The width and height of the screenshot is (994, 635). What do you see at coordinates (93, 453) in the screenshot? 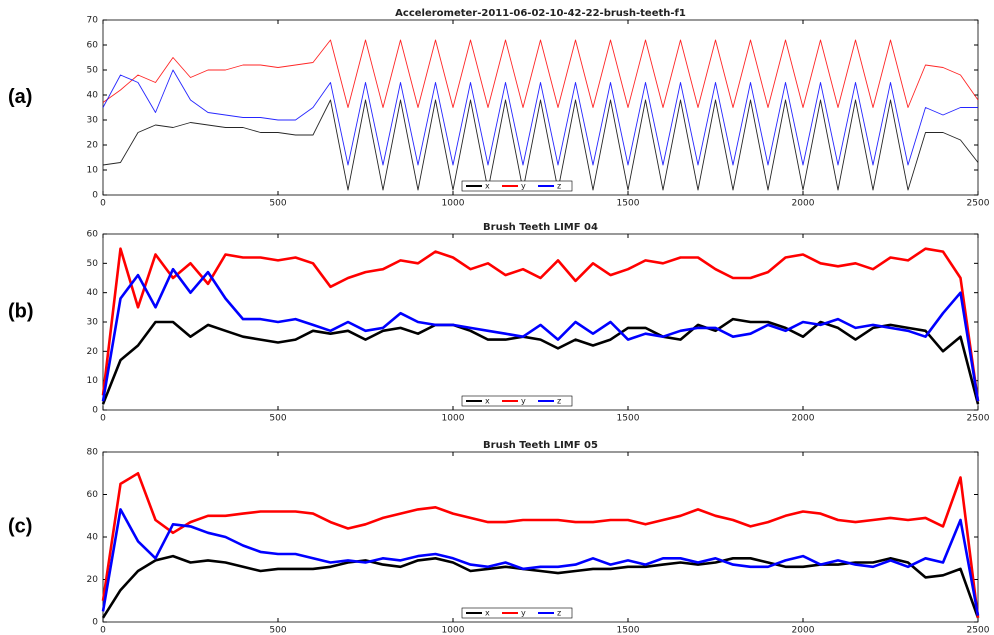
I see `y-tick-label: 80` at bounding box center [93, 453].